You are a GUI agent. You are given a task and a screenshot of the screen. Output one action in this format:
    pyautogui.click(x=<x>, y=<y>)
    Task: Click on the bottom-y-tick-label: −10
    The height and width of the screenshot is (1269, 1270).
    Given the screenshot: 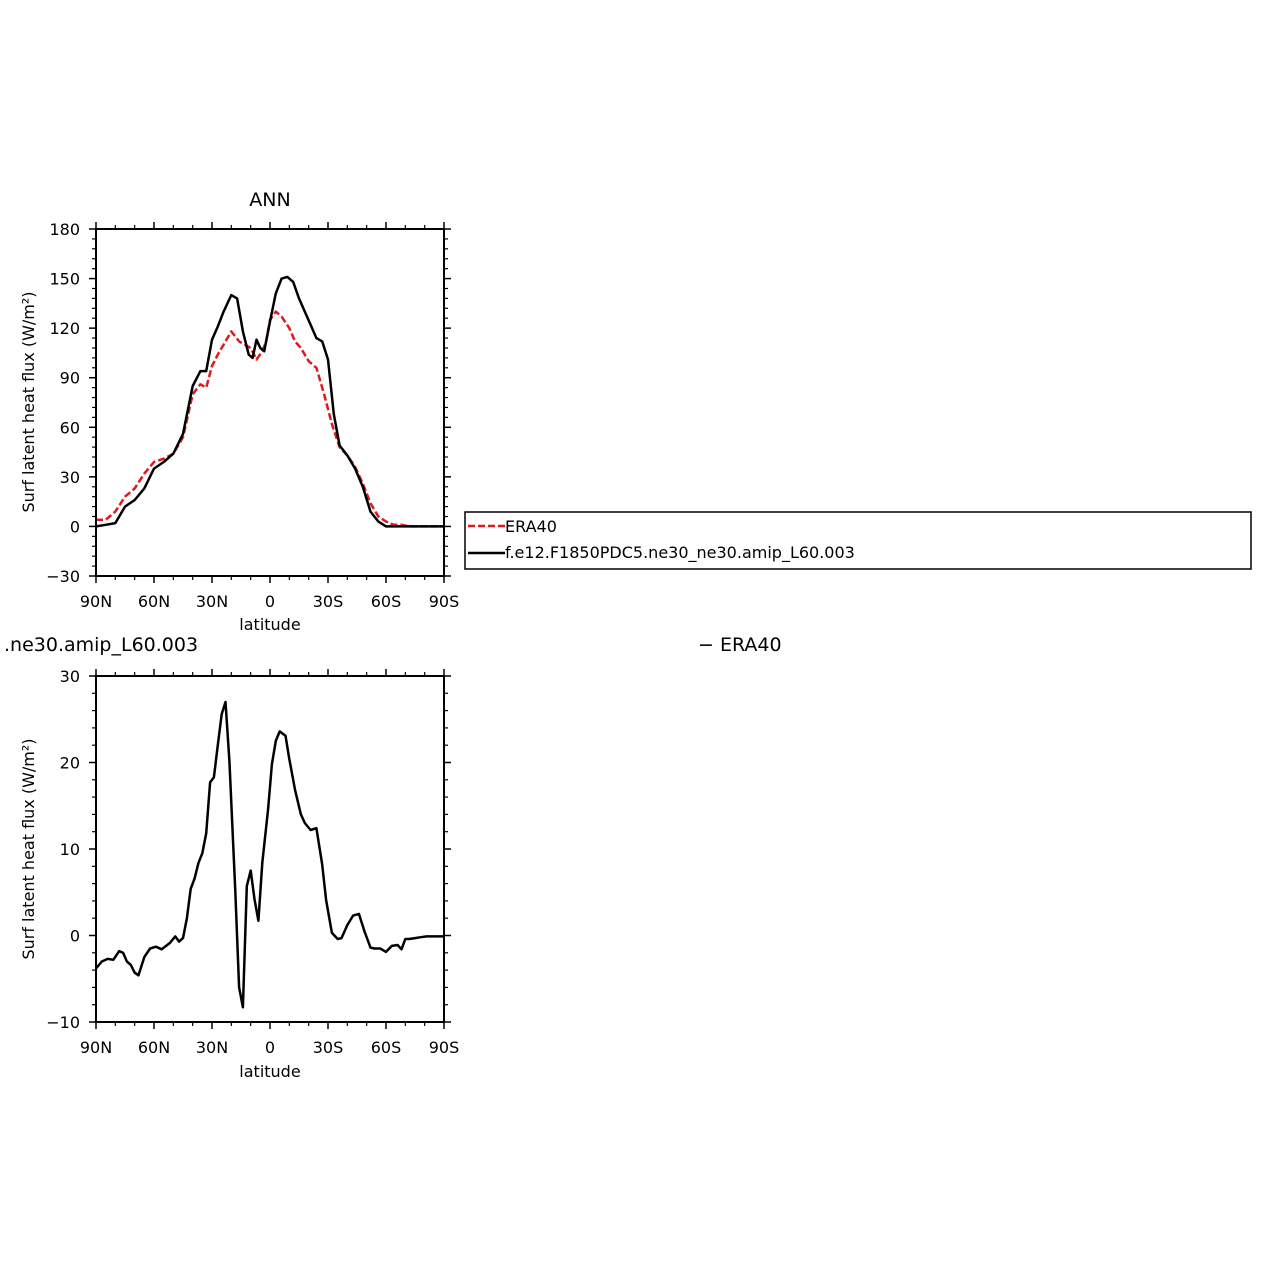 What is the action you would take?
    pyautogui.click(x=63, y=1022)
    